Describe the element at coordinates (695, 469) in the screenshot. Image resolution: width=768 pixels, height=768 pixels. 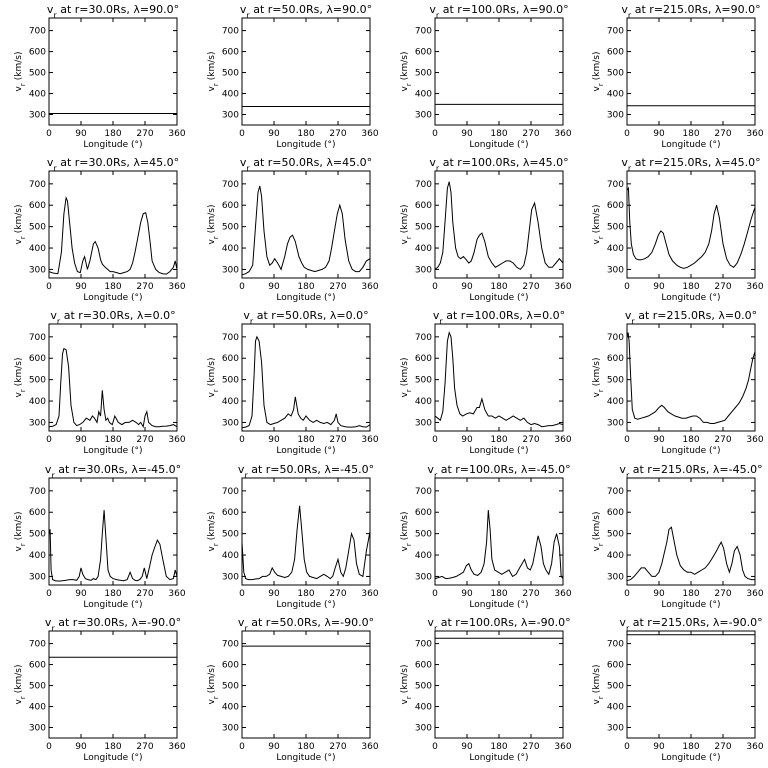
I see `panel-title-rest: at r=215.0Rs, λ=-45.0°` at that location.